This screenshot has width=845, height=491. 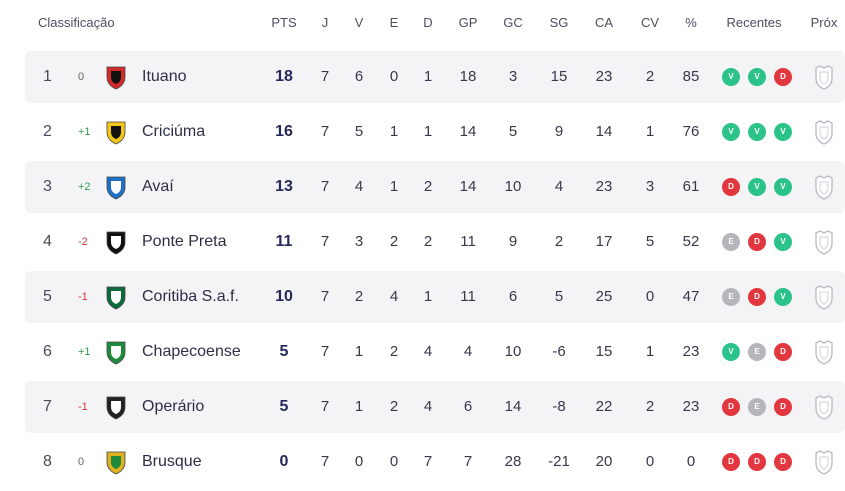 What do you see at coordinates (559, 406) in the screenshot?
I see `stat-sg: -8` at bounding box center [559, 406].